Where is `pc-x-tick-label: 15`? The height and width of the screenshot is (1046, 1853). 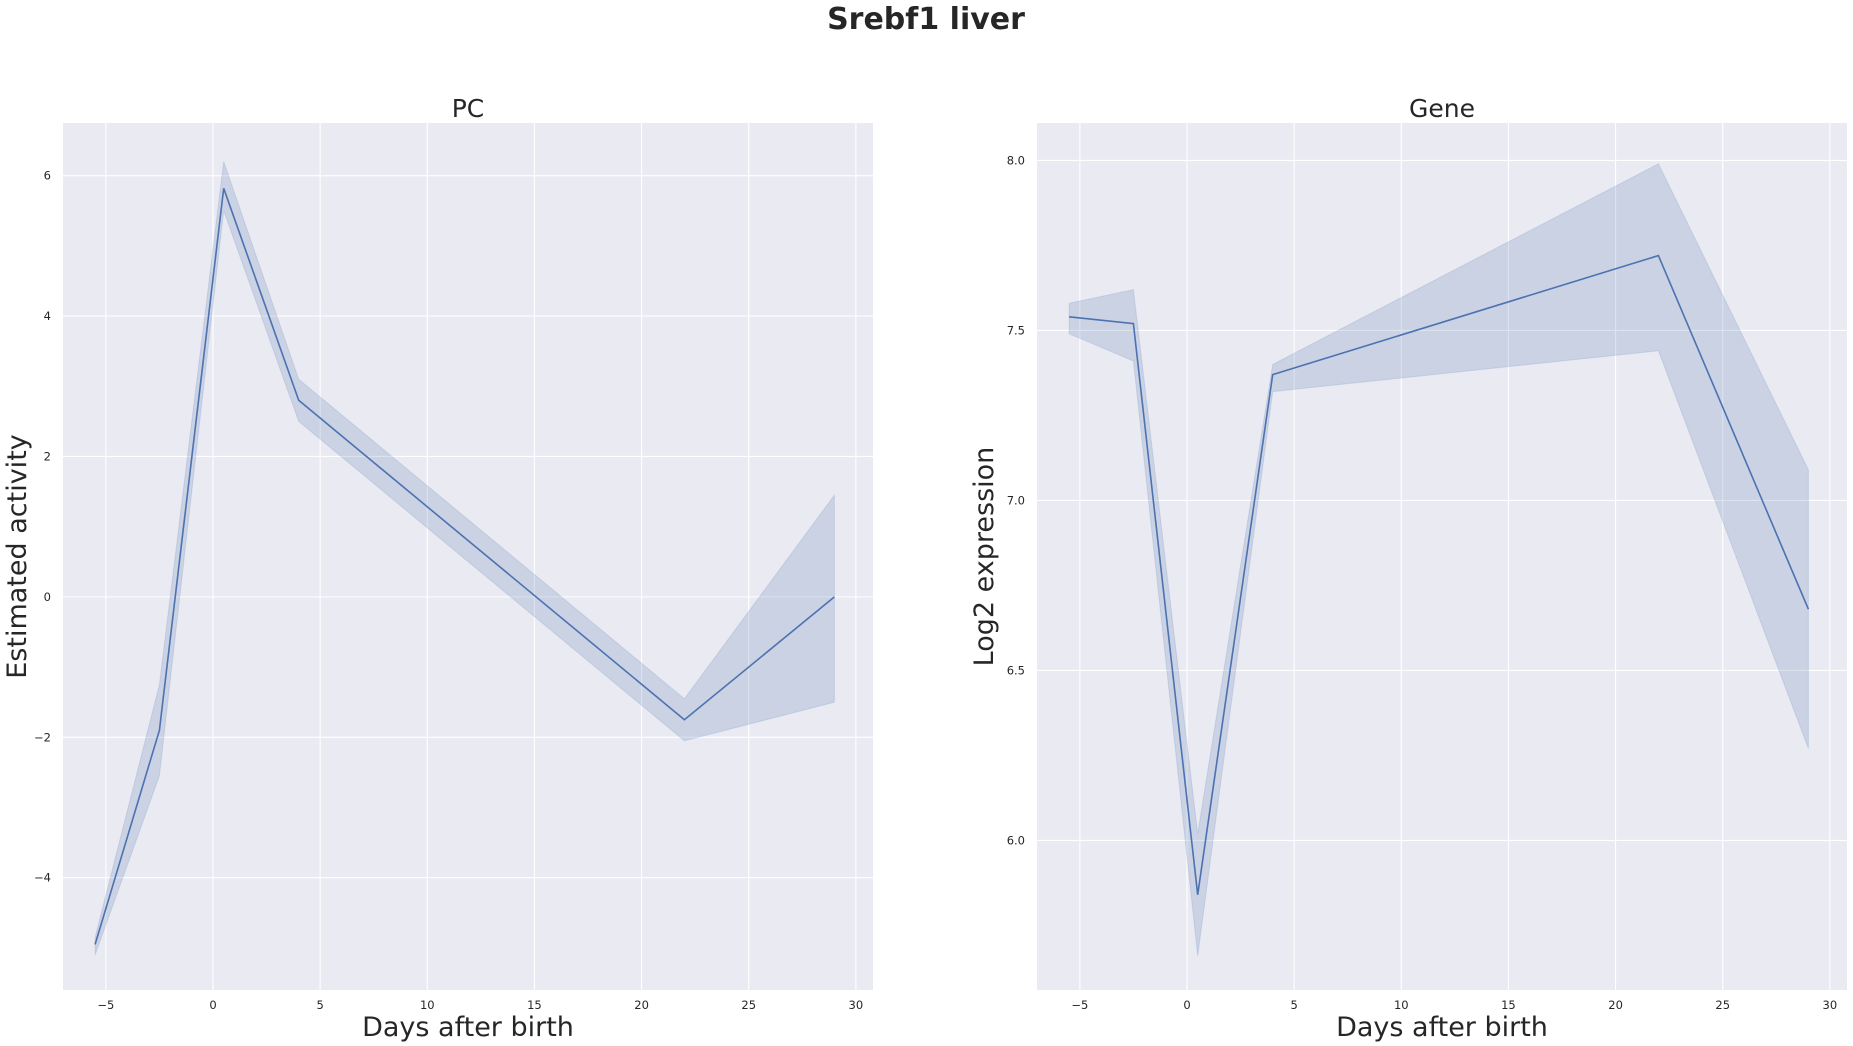
pc-x-tick-label: 15 is located at coordinates (534, 1005).